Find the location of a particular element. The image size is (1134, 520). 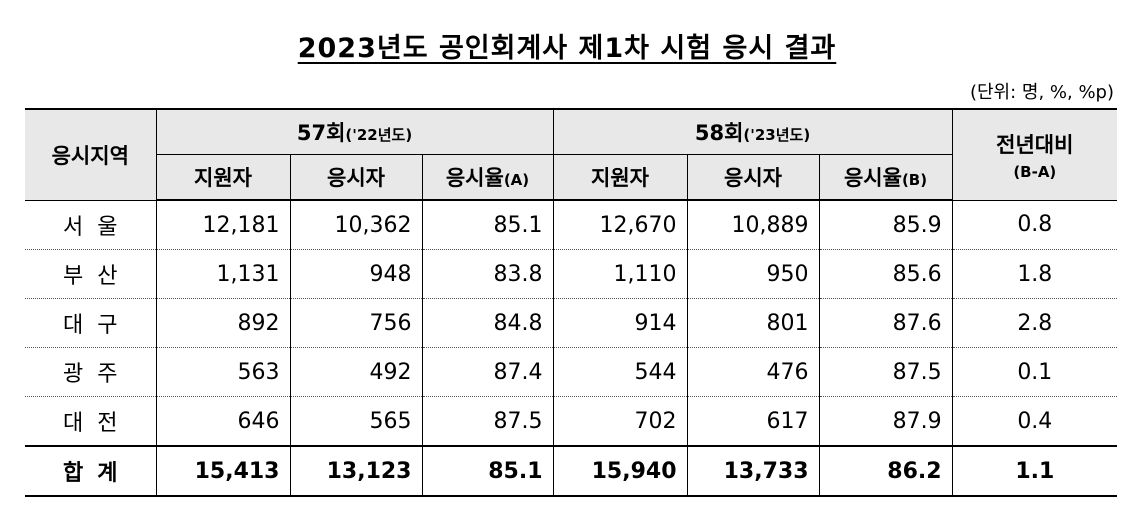

total-takers-57: 13,123 is located at coordinates (356, 471).